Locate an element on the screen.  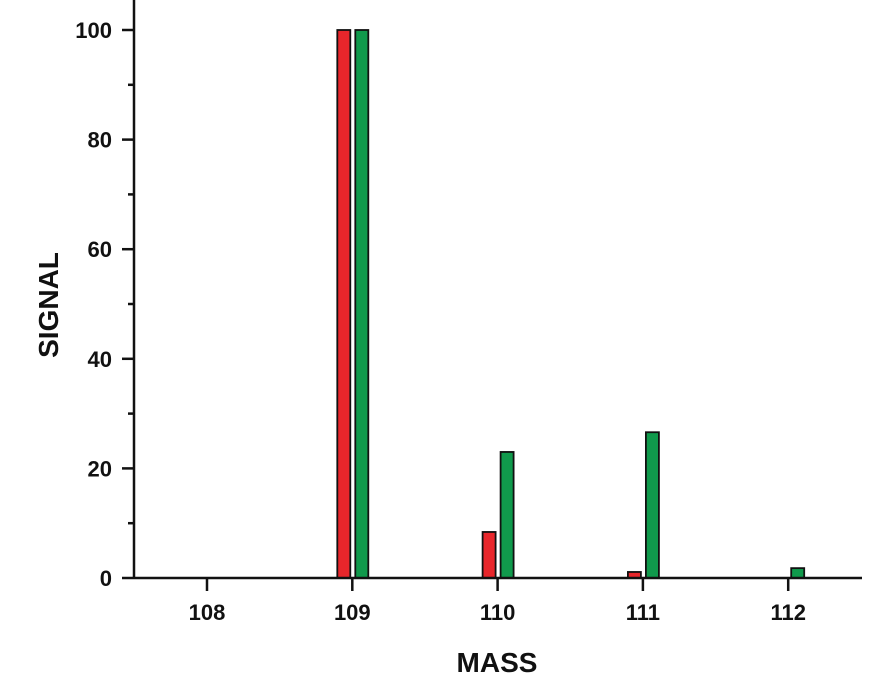
y-tick-label: 60 is located at coordinates (100, 249).